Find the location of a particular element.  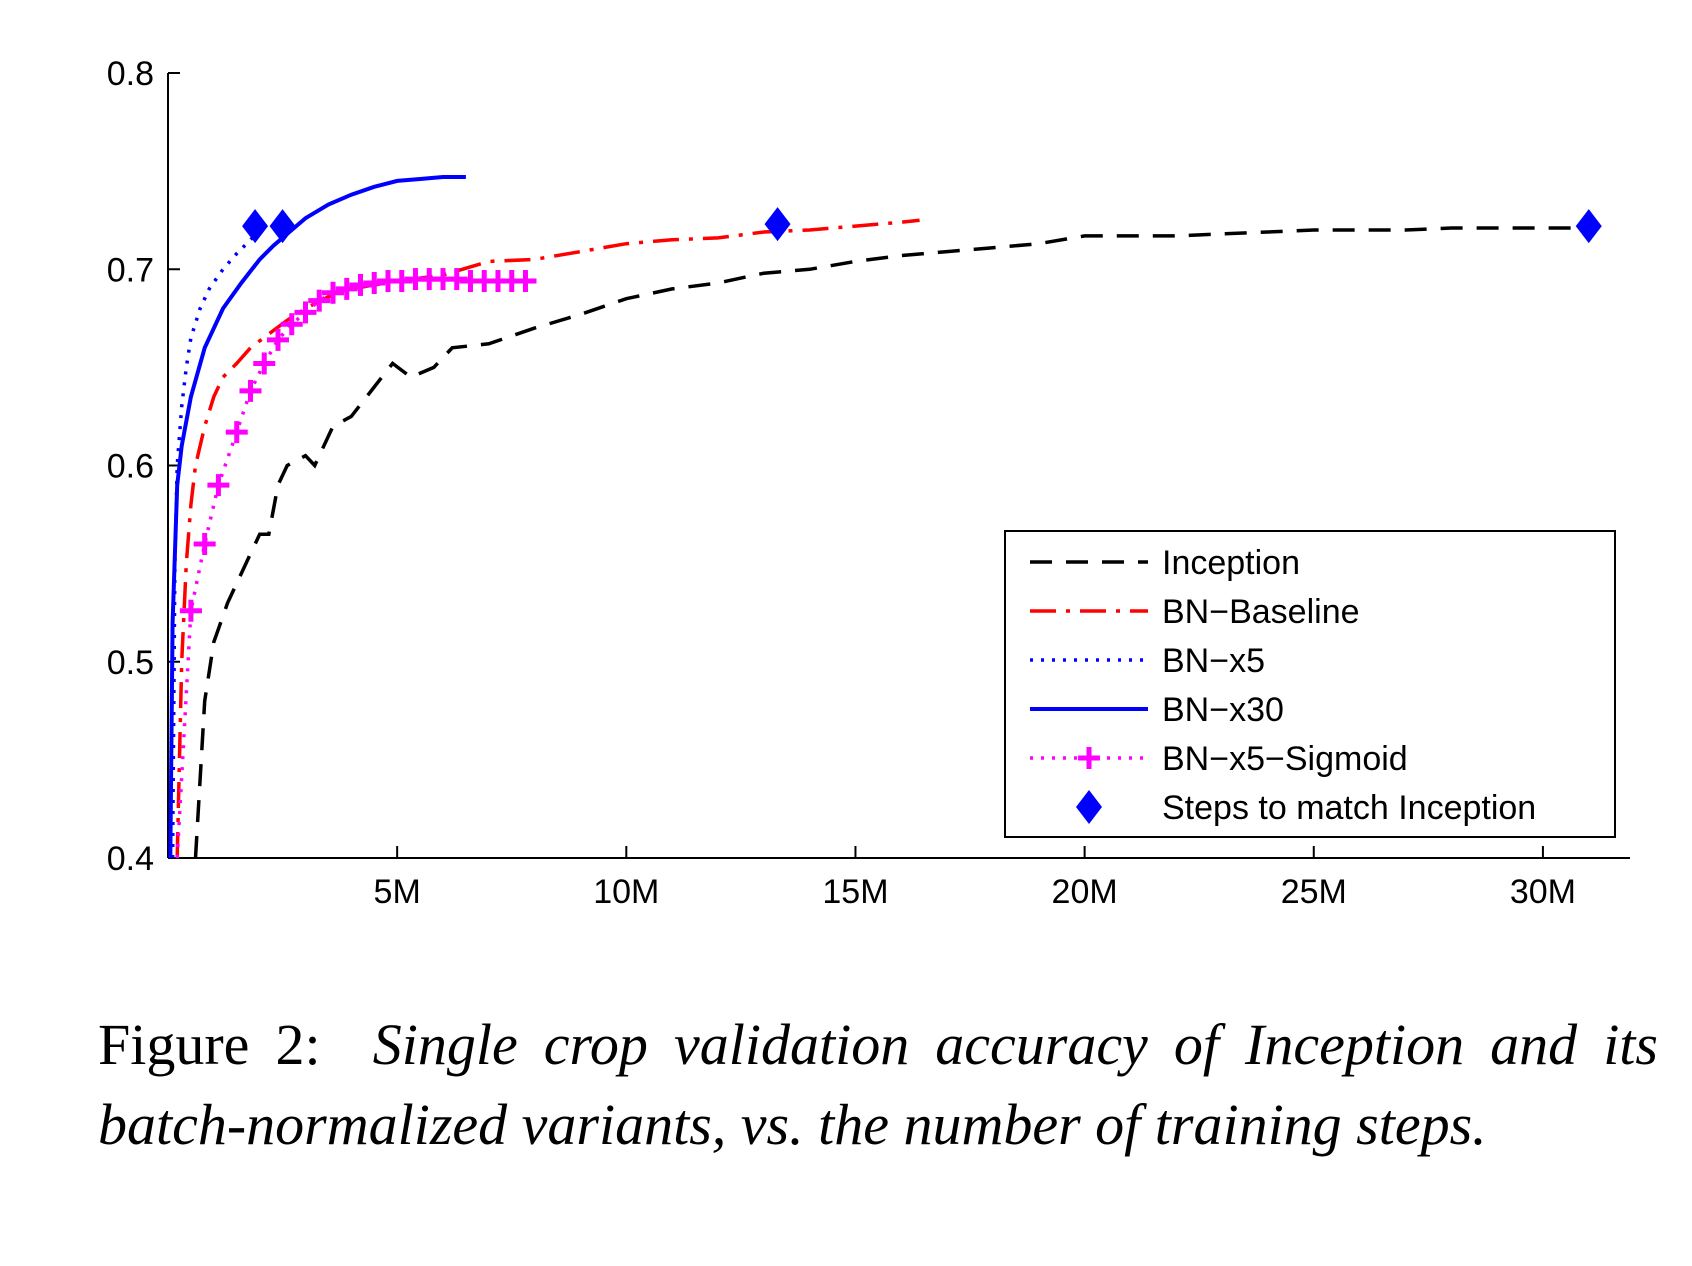

legend-item: BN−x30 is located at coordinates (1157, 710).